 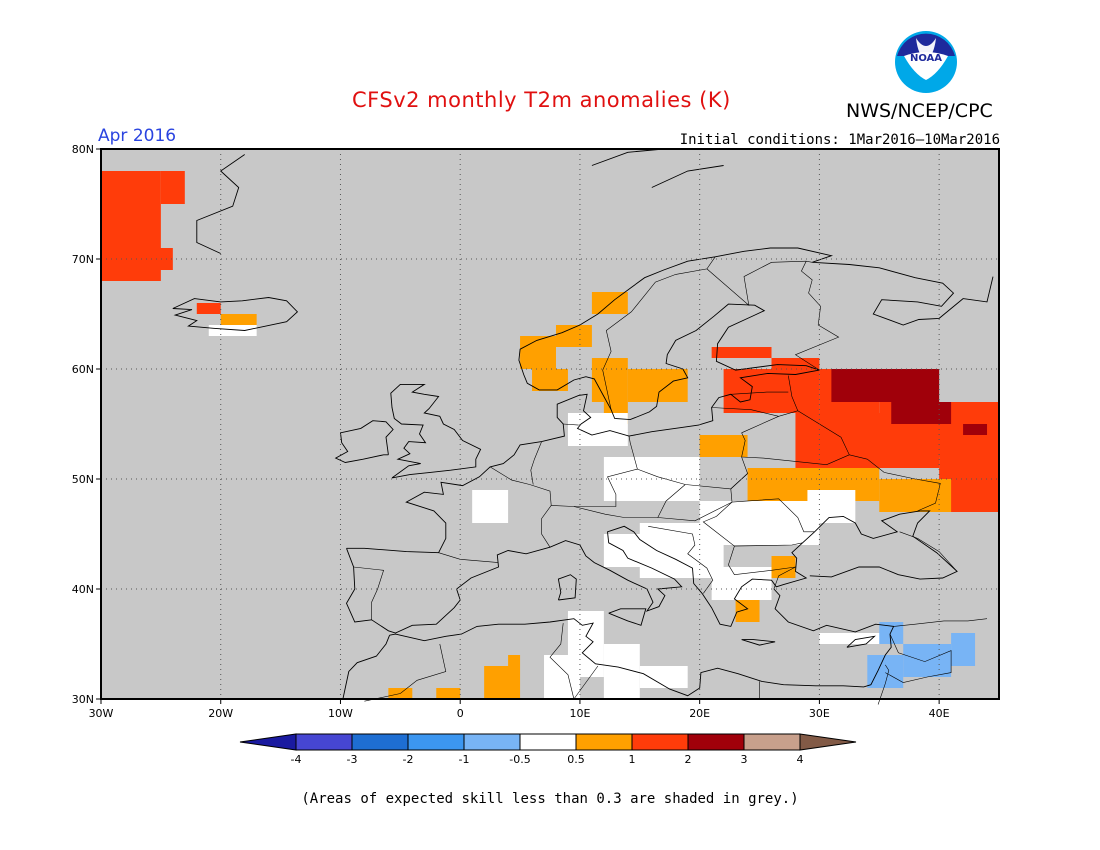 What do you see at coordinates (688, 759) in the screenshot?
I see `colorbar-tick-label: 2` at bounding box center [688, 759].